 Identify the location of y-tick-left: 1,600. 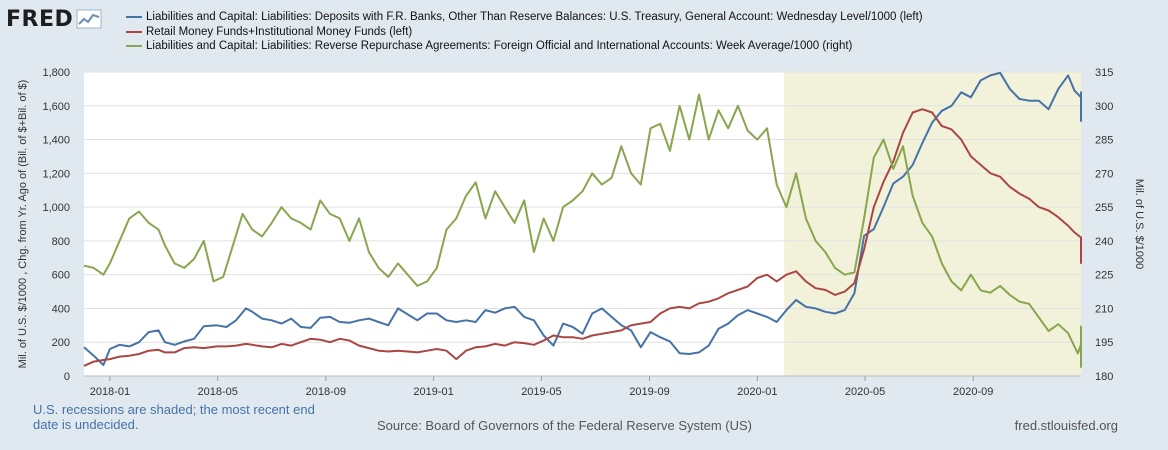
(56, 107).